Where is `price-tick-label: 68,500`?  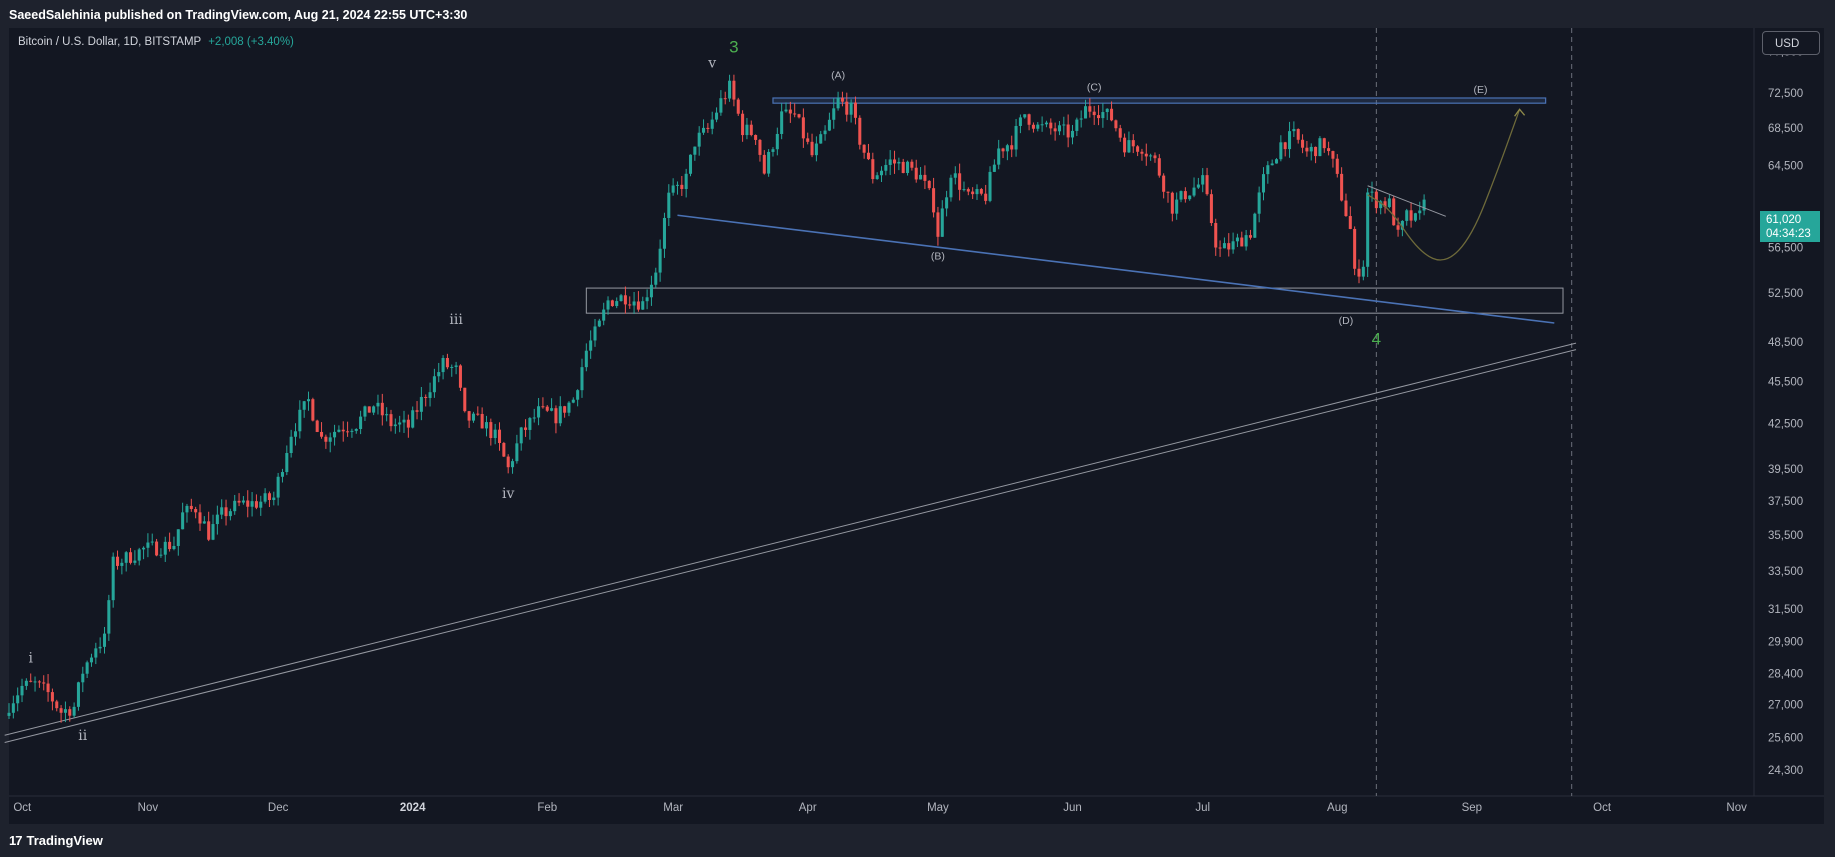
price-tick-label: 68,500 is located at coordinates (1785, 129).